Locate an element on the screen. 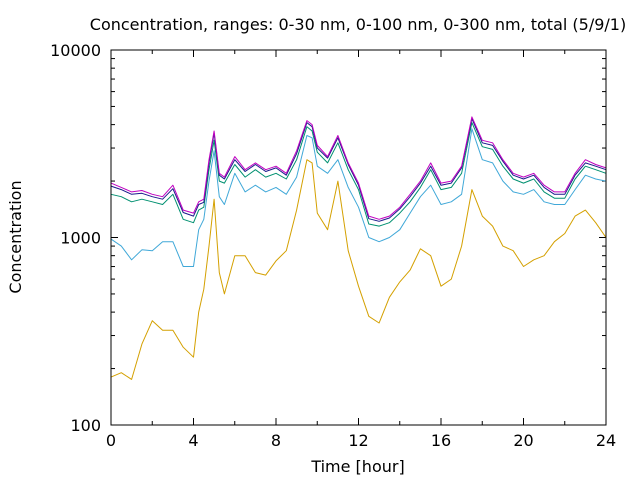 Image resolution: width=640 pixels, height=480 pixels. x-tick-label: 12 is located at coordinates (358, 440).